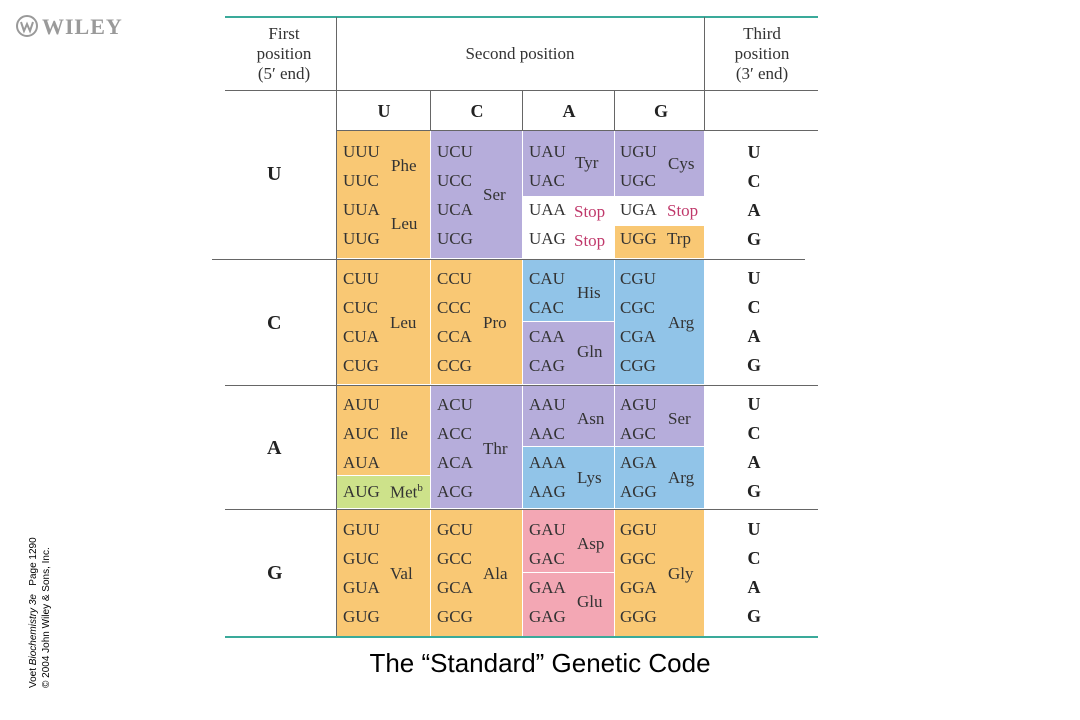 This screenshot has height=720, width=1080. Describe the element at coordinates (361, 151) in the screenshot. I see `codon-uuu: UUU` at that location.